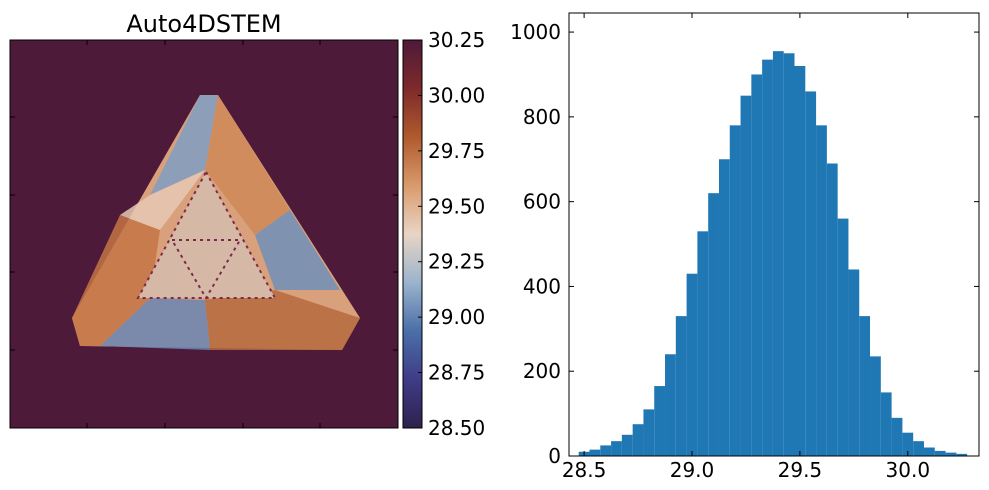 Image resolution: width=989 pixels, height=490 pixels. What do you see at coordinates (184, 145) in the screenshot?
I see `sector-blue-top-left` at bounding box center [184, 145].